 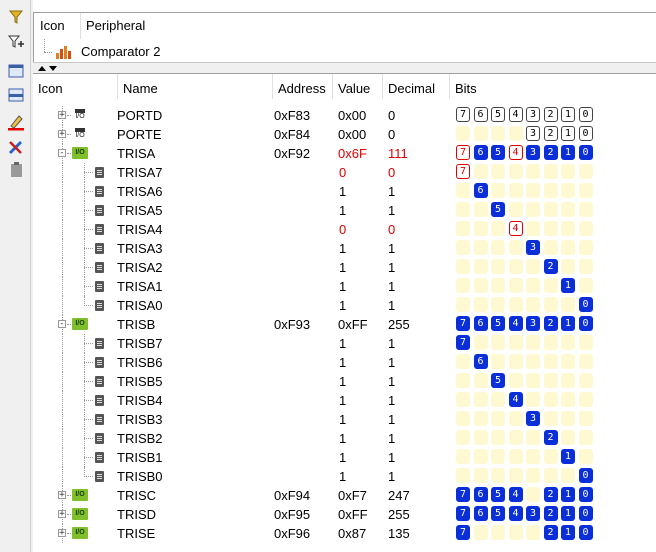 I want to click on register-row: + I/O TRISD 0xF95 0xFF 255 7 6 5 4 3 2 1 0, so click(x=344, y=514).